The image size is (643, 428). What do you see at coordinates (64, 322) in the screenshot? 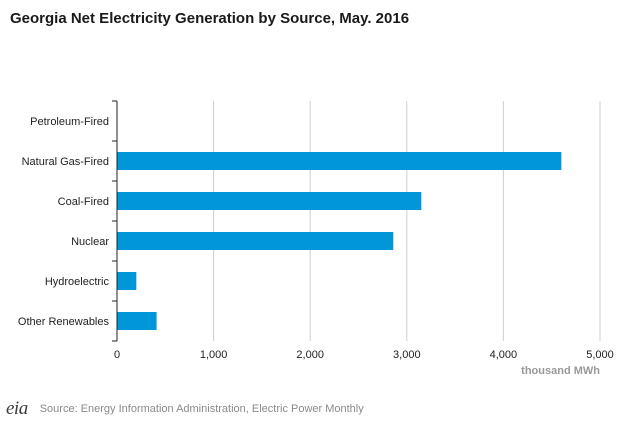
I see `category-label: Other Renewables` at bounding box center [64, 322].